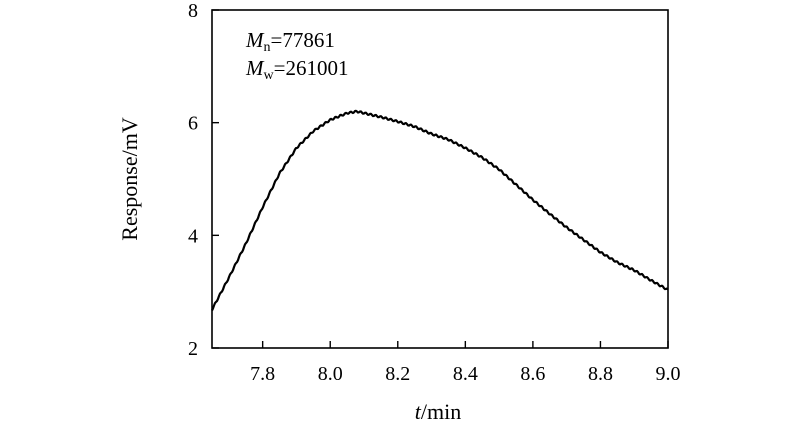 The image size is (800, 442). I want to click on mn-annotation: Mn=77861, so click(290, 41).